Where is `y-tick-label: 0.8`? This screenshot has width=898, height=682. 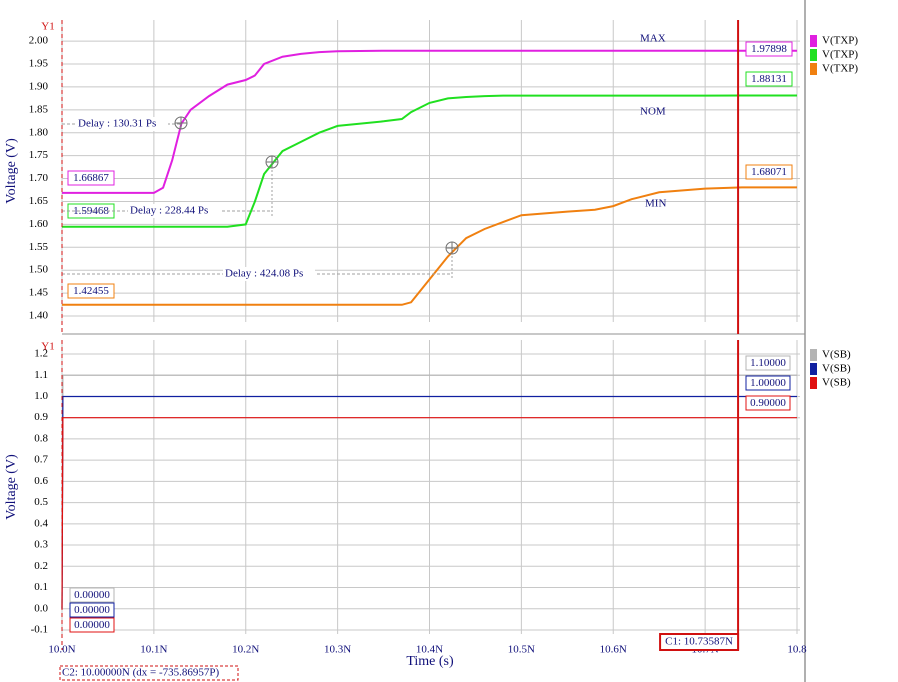 y-tick-label: 0.8 is located at coordinates (41, 438).